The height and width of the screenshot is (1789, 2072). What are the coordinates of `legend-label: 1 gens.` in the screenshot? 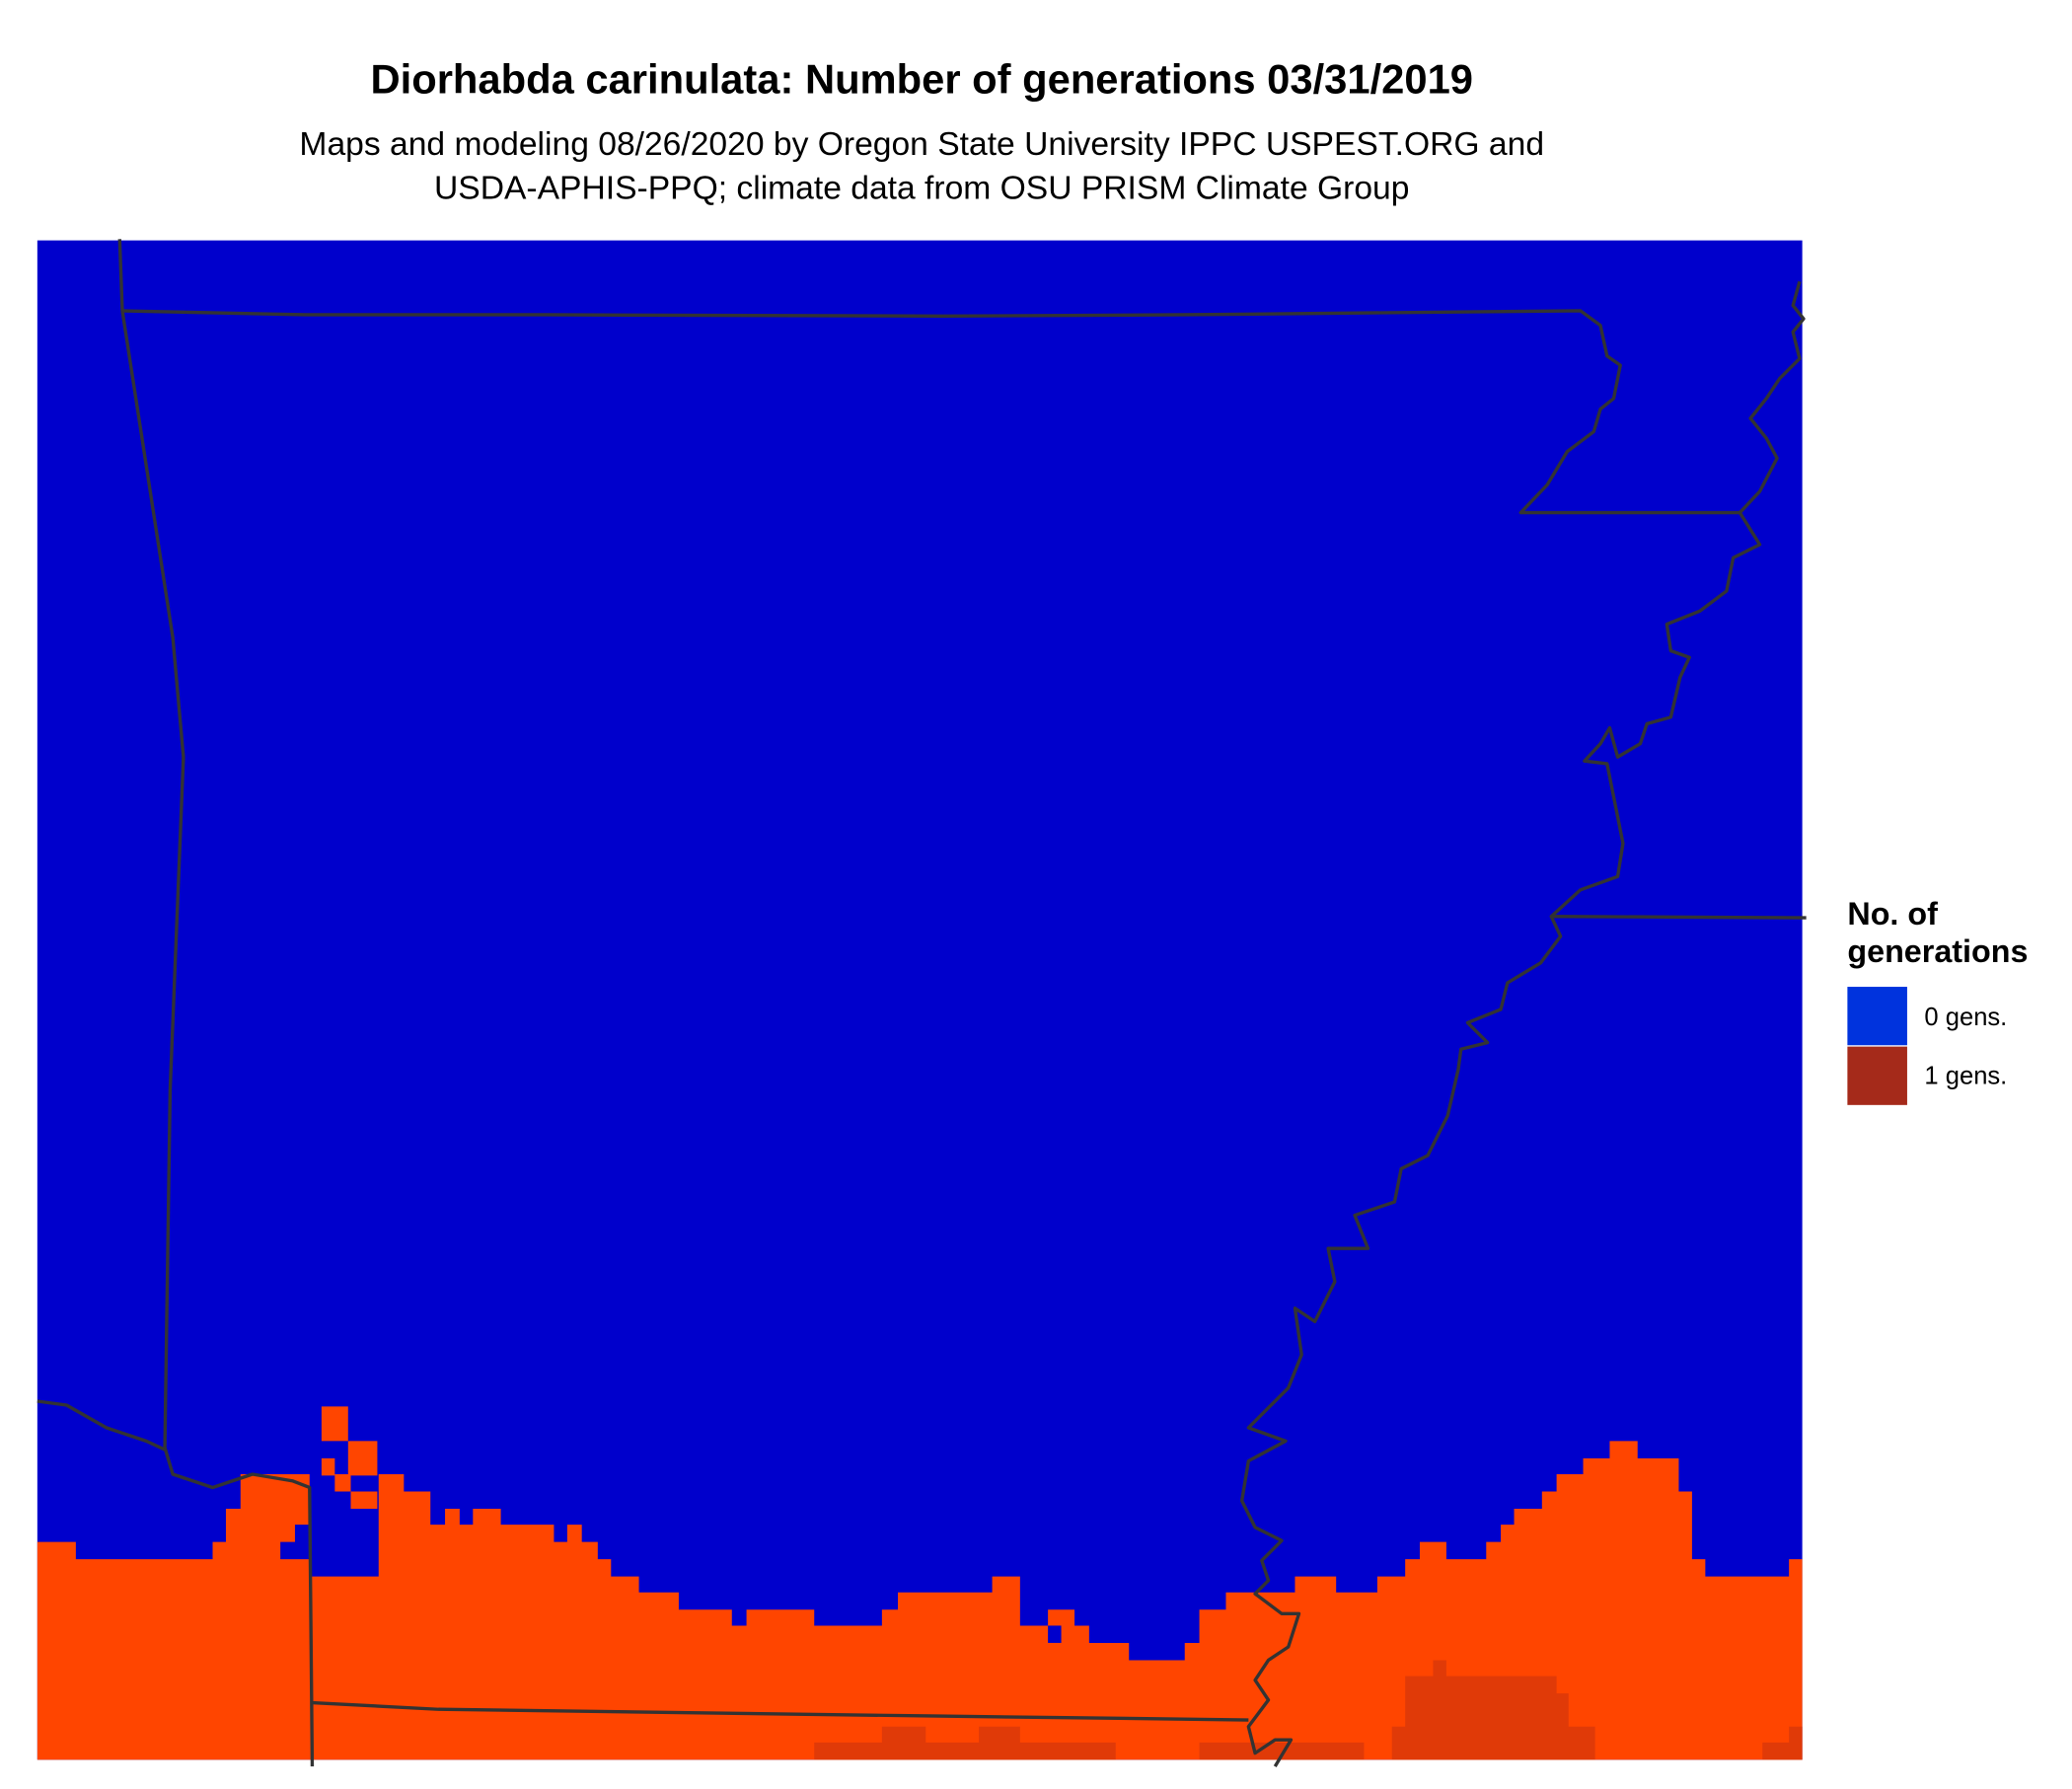 It's located at (1966, 1075).